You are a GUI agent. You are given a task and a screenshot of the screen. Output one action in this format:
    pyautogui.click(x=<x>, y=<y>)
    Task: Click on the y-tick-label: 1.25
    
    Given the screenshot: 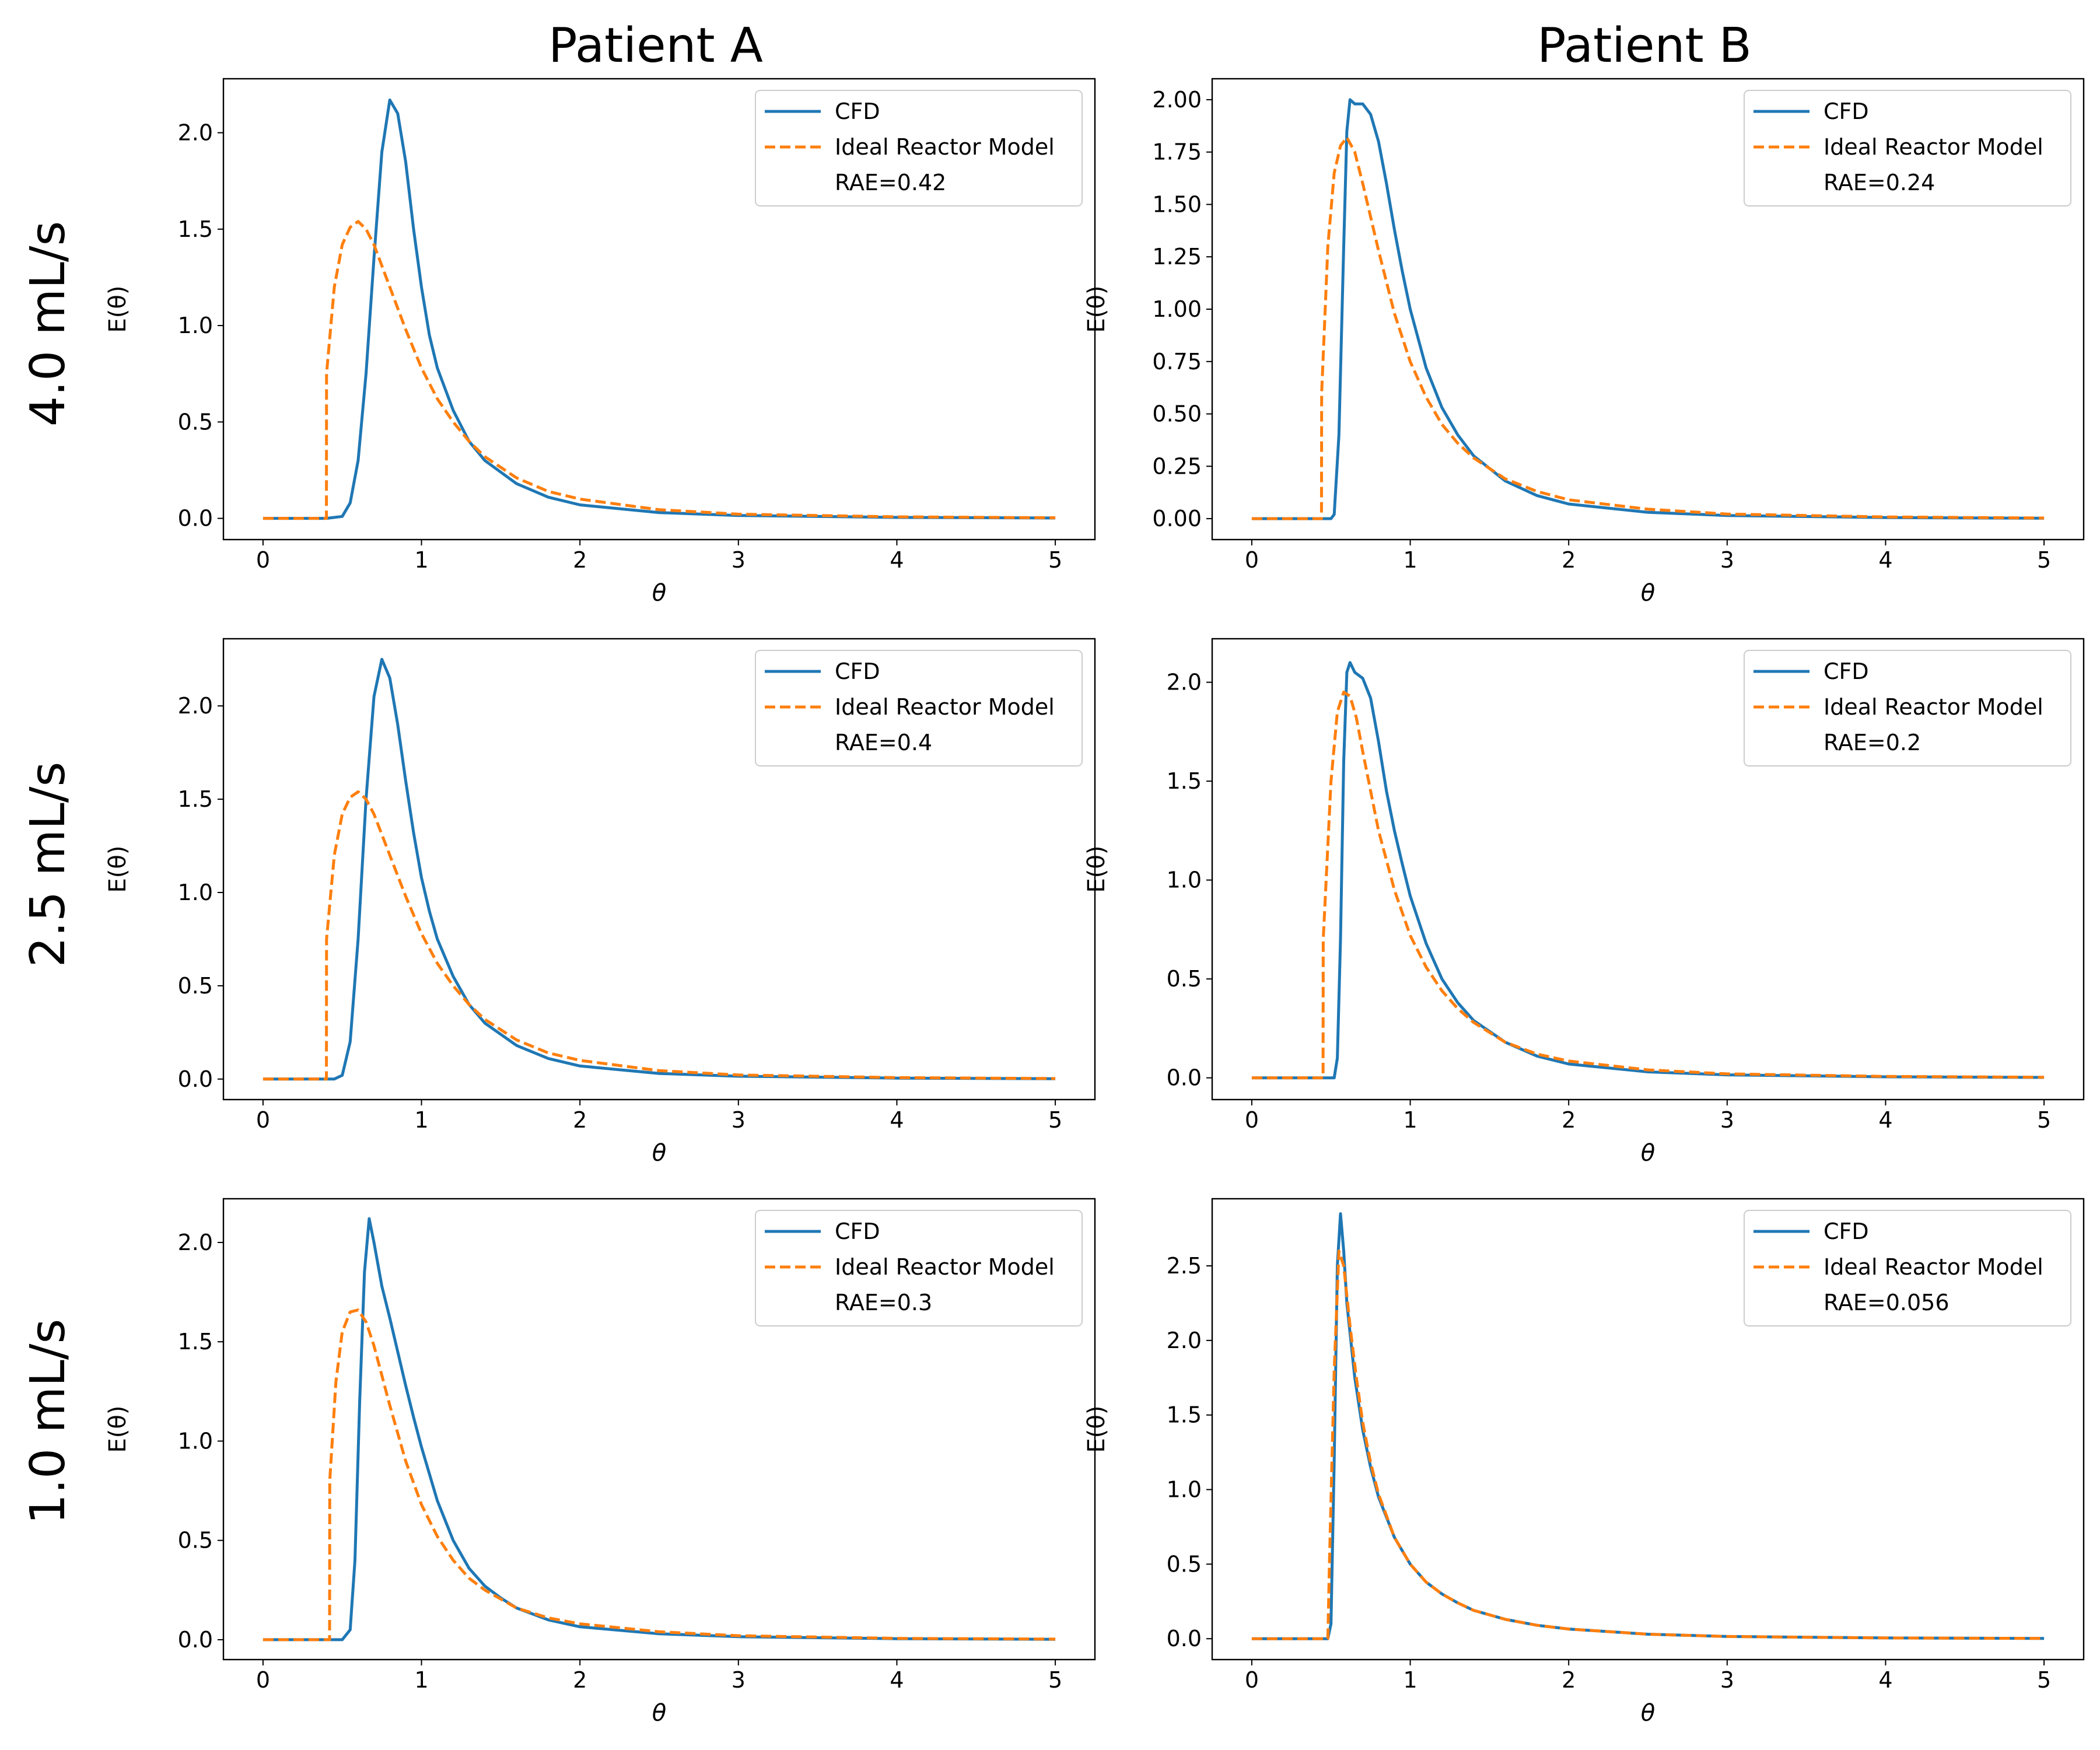 What is the action you would take?
    pyautogui.click(x=1177, y=257)
    